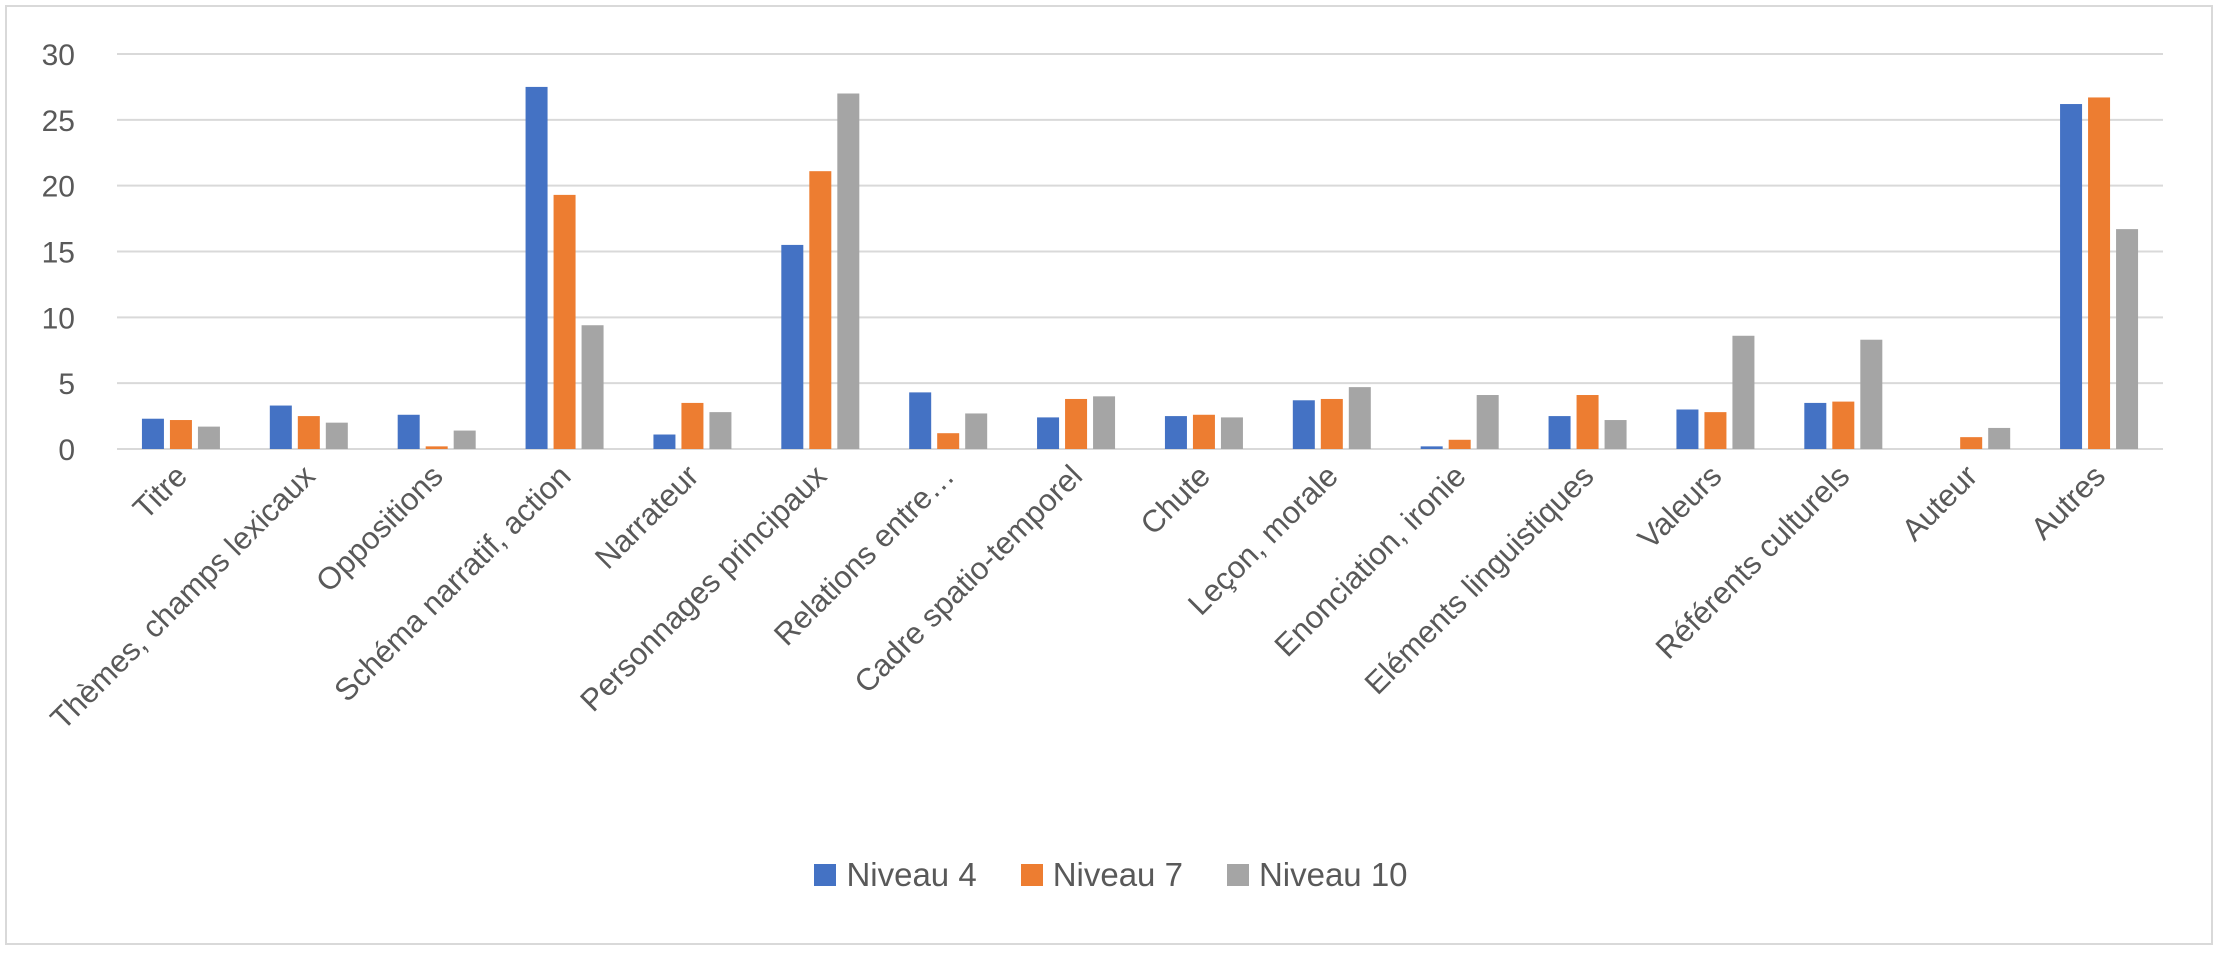 The height and width of the screenshot is (953, 2222). What do you see at coordinates (1479, 579) in the screenshot?
I see `x-tick-label: Eléments linguistiques` at bounding box center [1479, 579].